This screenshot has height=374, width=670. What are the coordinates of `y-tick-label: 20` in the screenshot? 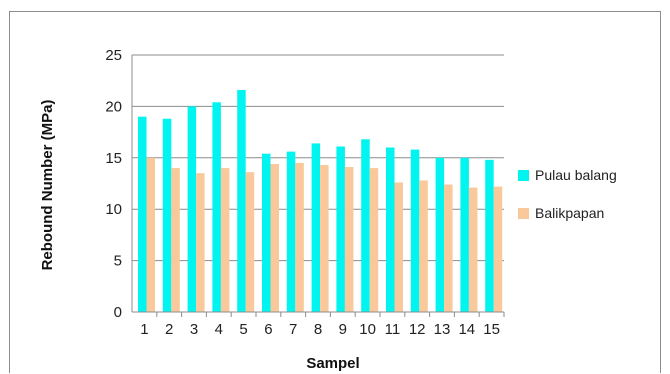 It's located at (113, 106).